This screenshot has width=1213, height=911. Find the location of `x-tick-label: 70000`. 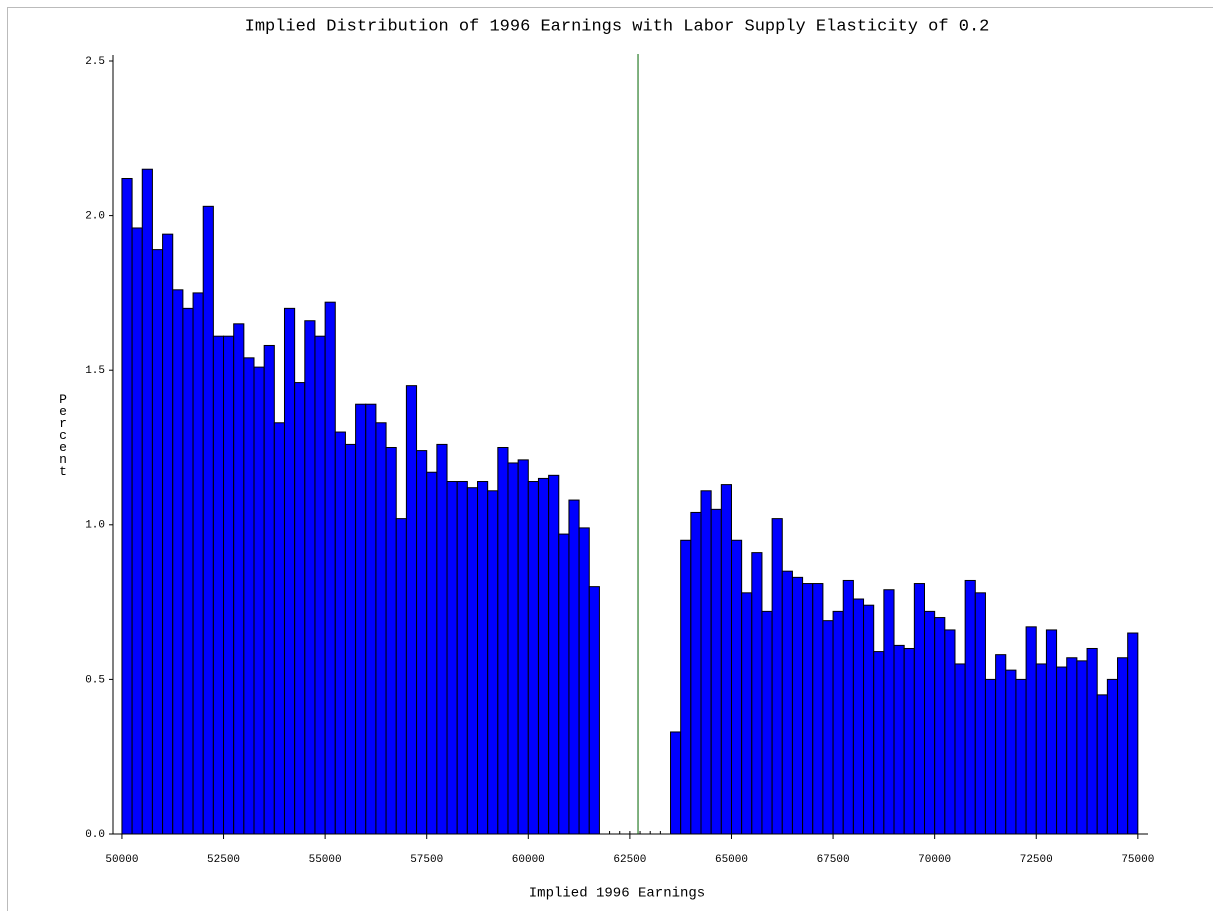

x-tick-label: 70000 is located at coordinates (934, 860).